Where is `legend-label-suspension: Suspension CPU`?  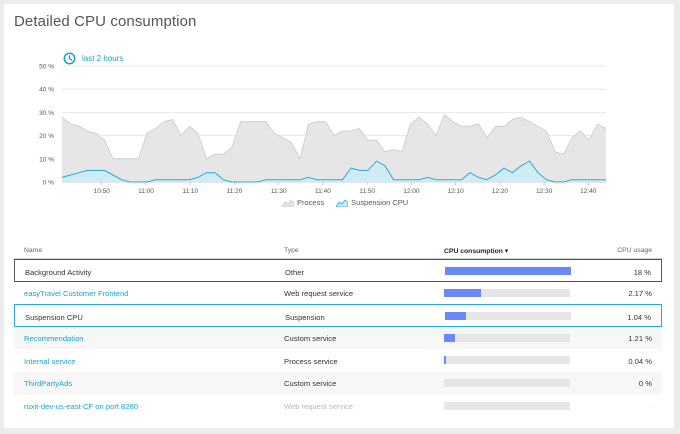
legend-label-suspension: Suspension CPU is located at coordinates (380, 202).